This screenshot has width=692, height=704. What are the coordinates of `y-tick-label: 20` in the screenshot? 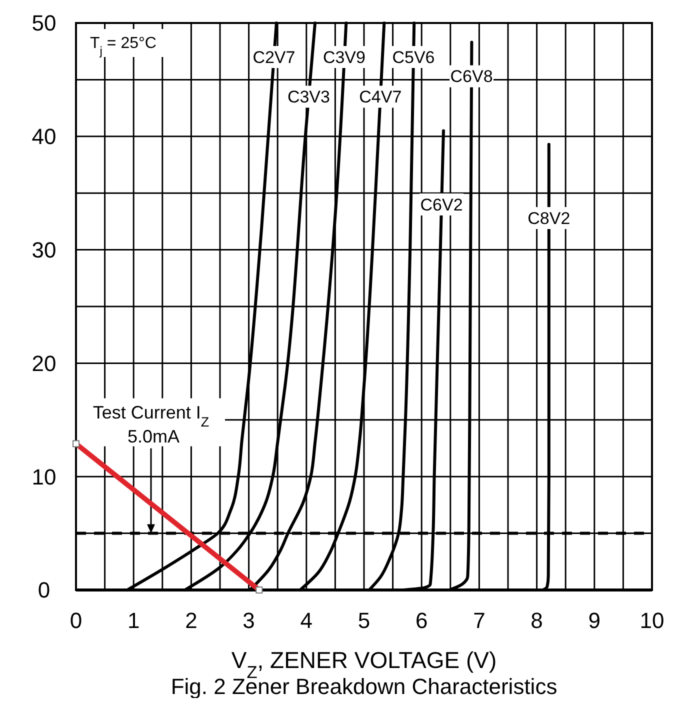 It's located at (44, 363).